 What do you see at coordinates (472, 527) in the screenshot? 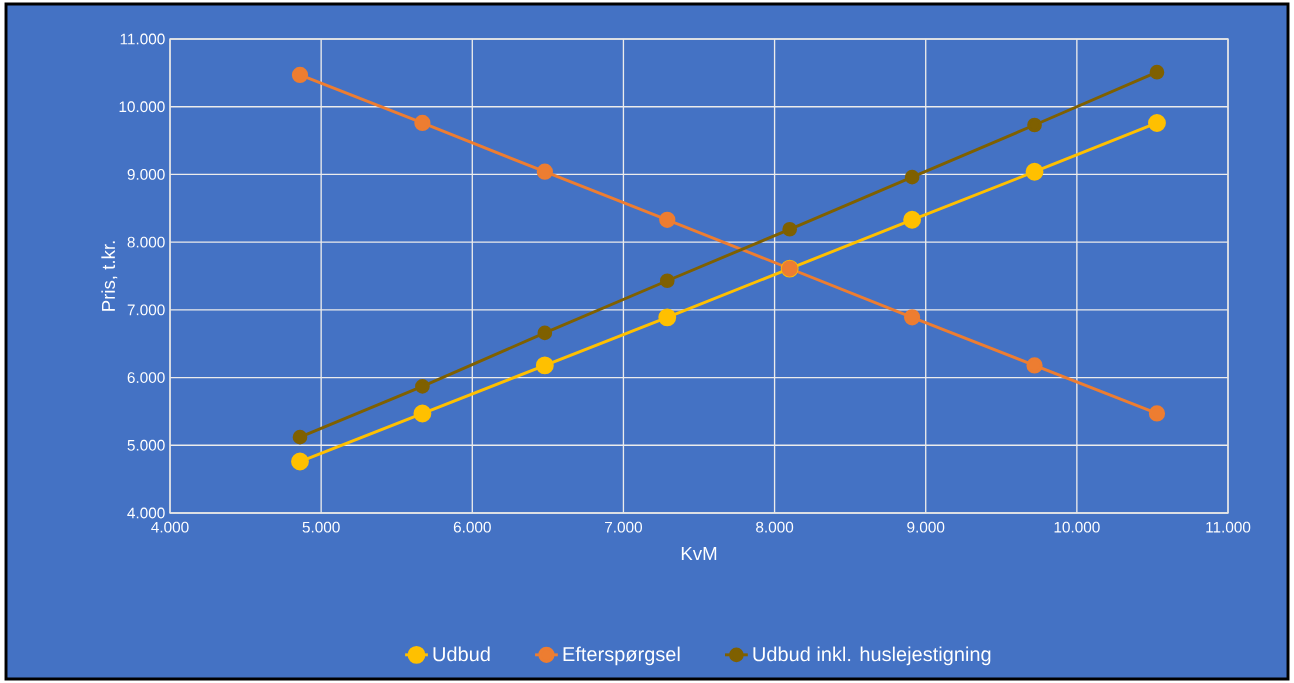
I see `x-tick-label: 6.000` at bounding box center [472, 527].